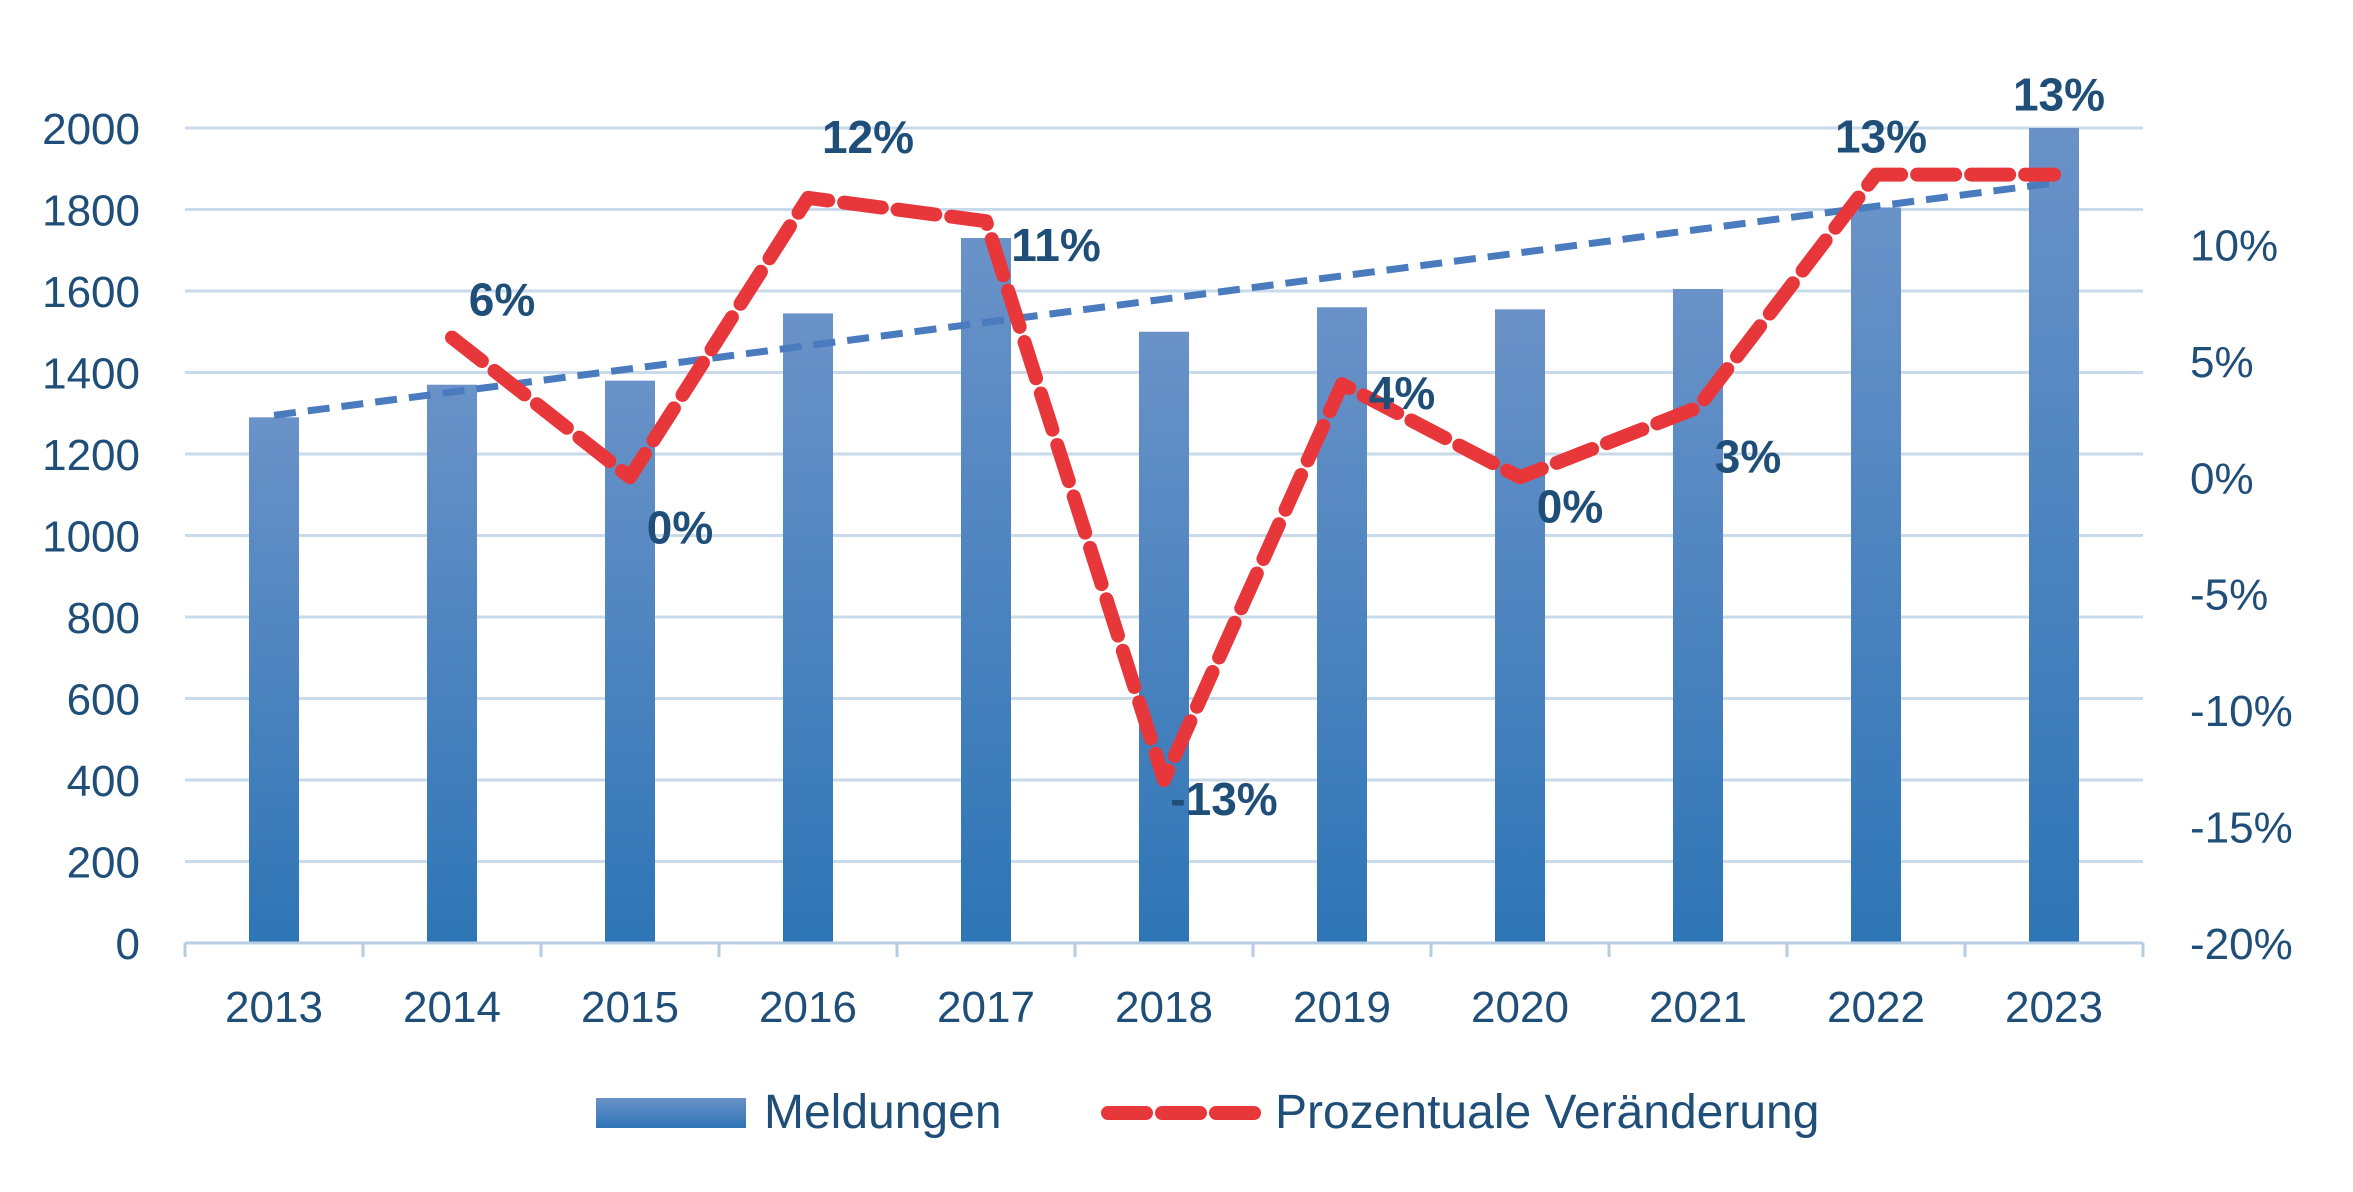 The height and width of the screenshot is (1192, 2353). Describe the element at coordinates (883, 1112) in the screenshot. I see `legend-label-meldungen: Meldungen` at that location.